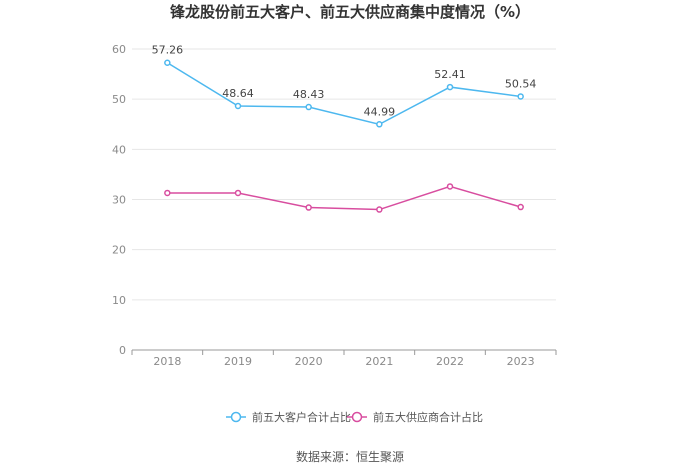 Image resolution: width=700 pixels, height=473 pixels. What do you see at coordinates (521, 361) in the screenshot?
I see `x-tick-label: 2023` at bounding box center [521, 361].